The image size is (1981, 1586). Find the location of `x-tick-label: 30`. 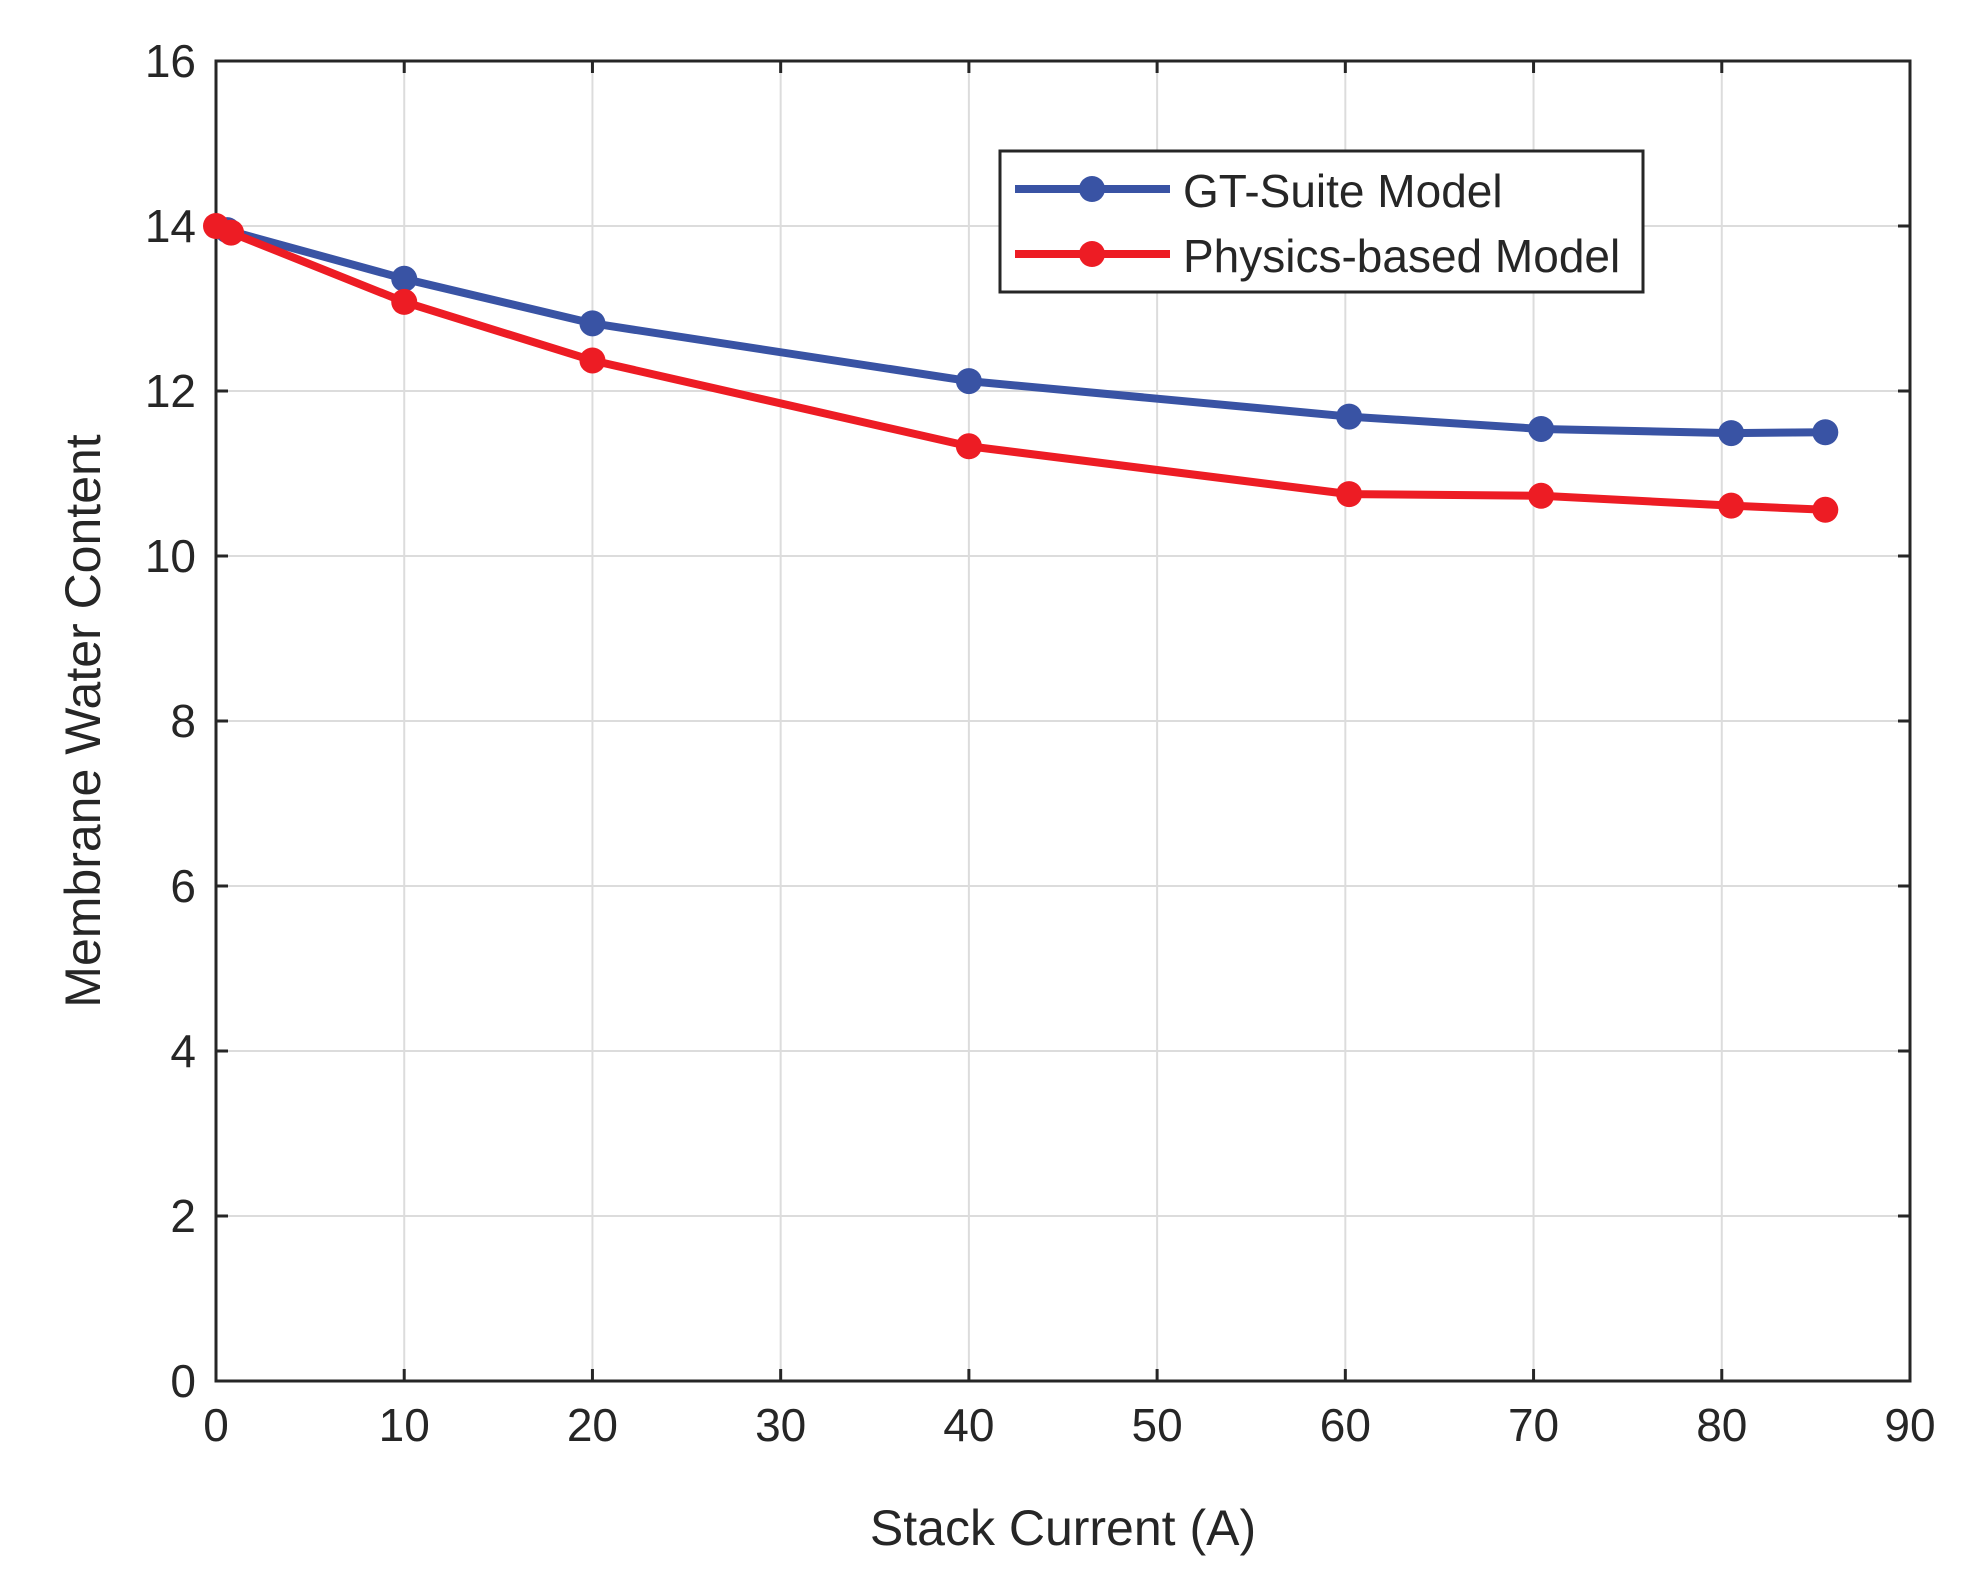

x-tick-label: 30 is located at coordinates (780, 1425).